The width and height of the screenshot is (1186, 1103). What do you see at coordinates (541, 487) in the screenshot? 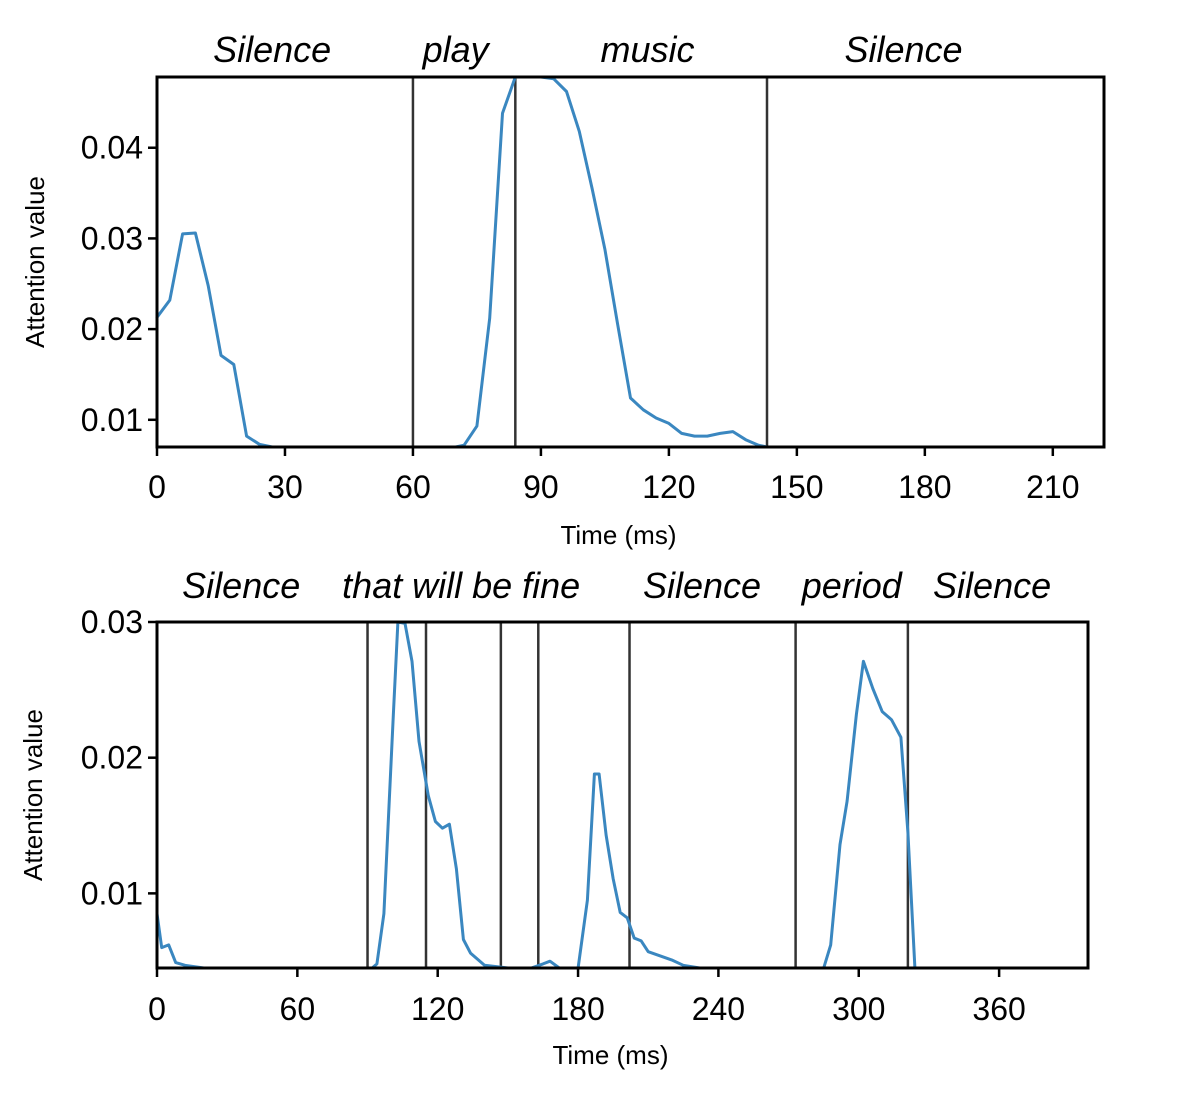
I see `x-tick-label: 90` at bounding box center [541, 487].